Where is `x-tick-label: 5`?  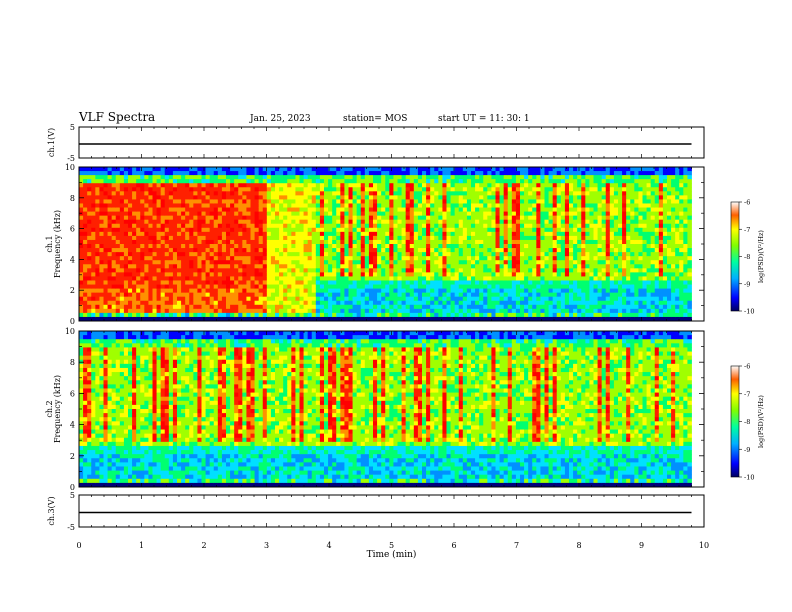
x-tick-label: 5 is located at coordinates (391, 545).